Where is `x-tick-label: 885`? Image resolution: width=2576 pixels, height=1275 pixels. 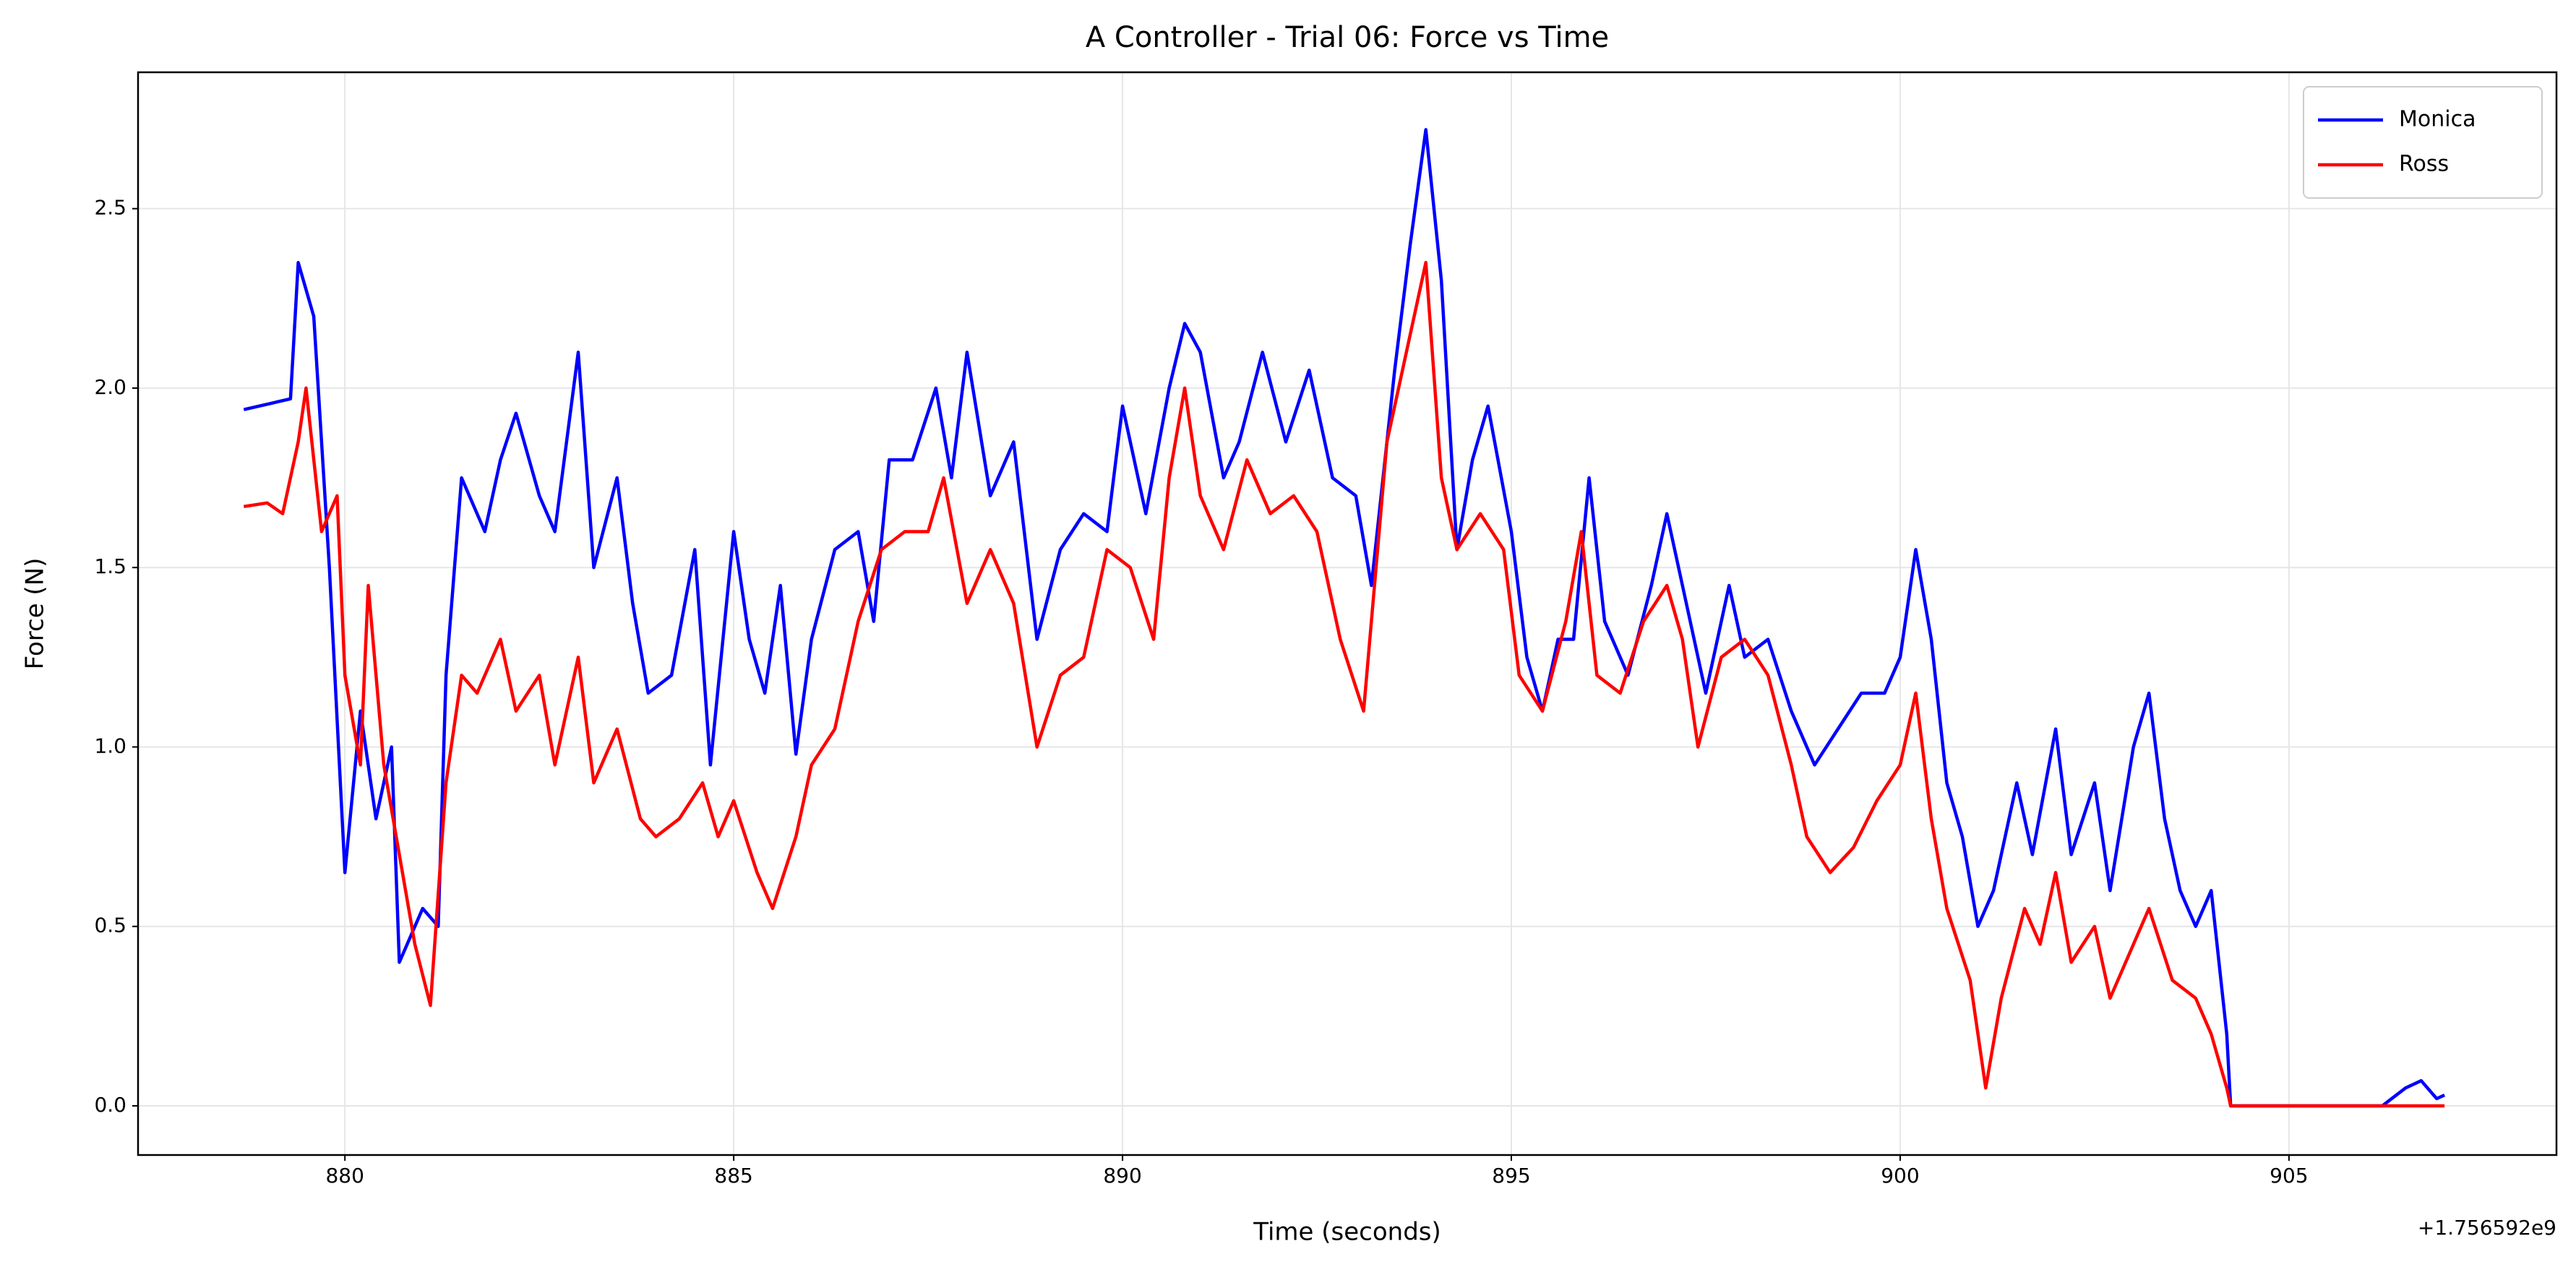 x-tick-label: 885 is located at coordinates (733, 1176).